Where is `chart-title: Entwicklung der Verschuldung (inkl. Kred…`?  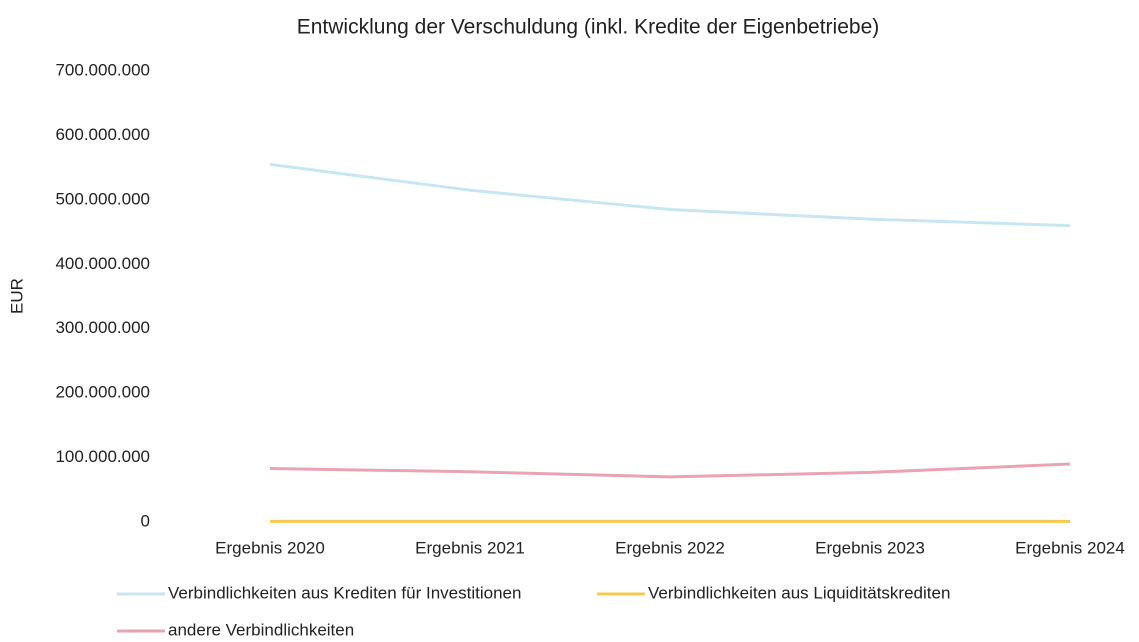 chart-title: Entwicklung der Verschuldung (inkl. Kred… is located at coordinates (588, 27).